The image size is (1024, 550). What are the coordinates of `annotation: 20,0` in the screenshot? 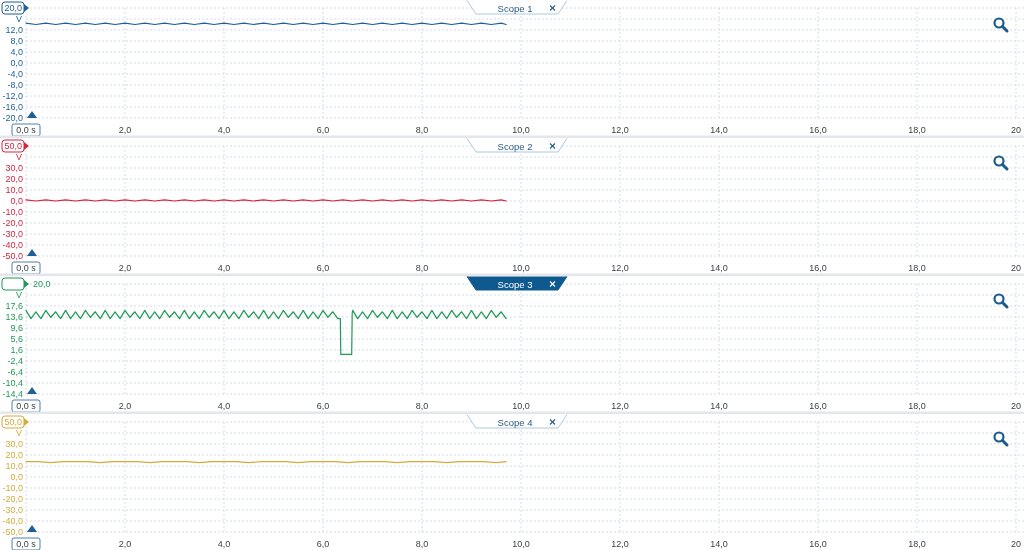 It's located at (42, 284).